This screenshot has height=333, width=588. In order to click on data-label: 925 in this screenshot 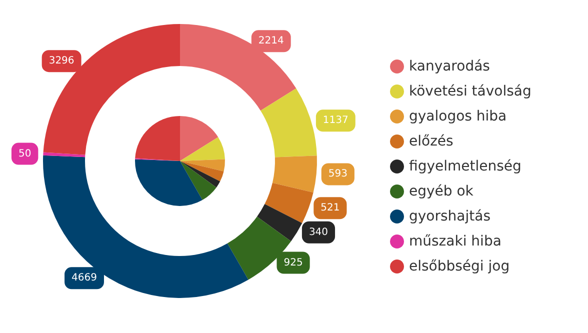, I will do `click(293, 262)`.